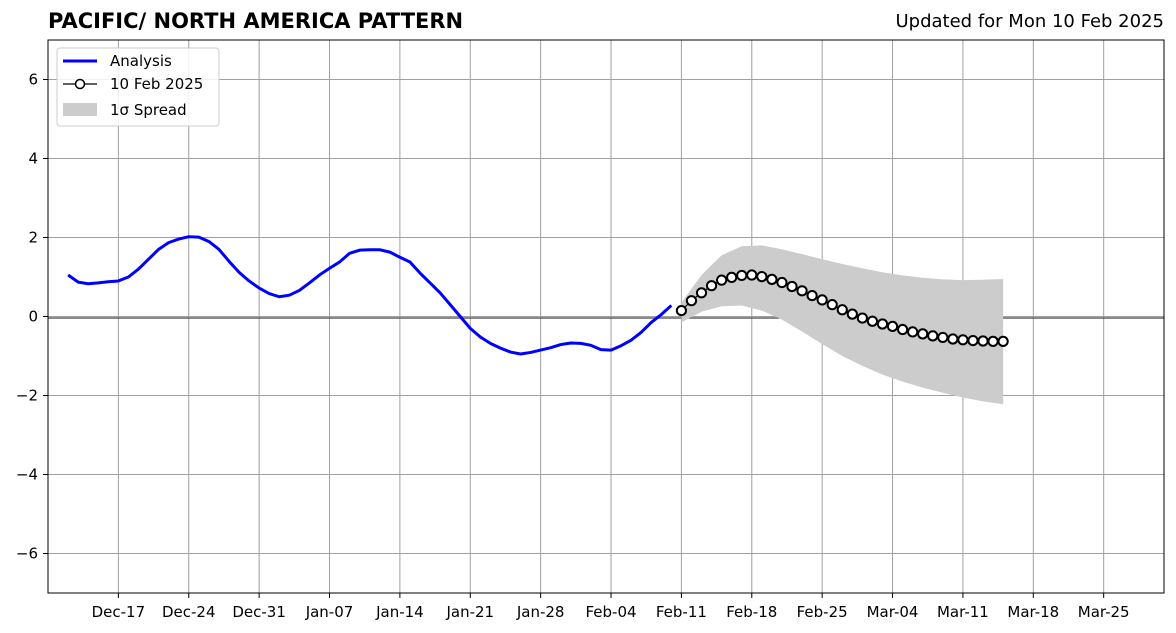 This screenshot has height=633, width=1176. I want to click on x-tick-label: Feb-11, so click(681, 612).